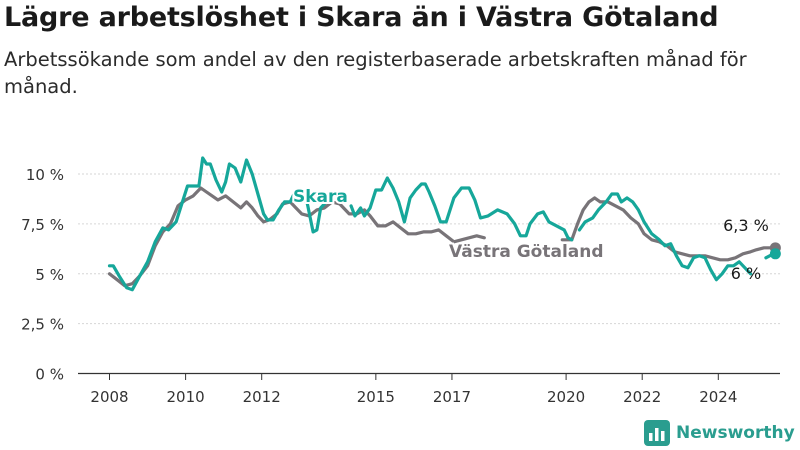 This screenshot has height=450, width=800. Describe the element at coordinates (746, 273) in the screenshot. I see `skara-end-value-label: 6 %` at that location.